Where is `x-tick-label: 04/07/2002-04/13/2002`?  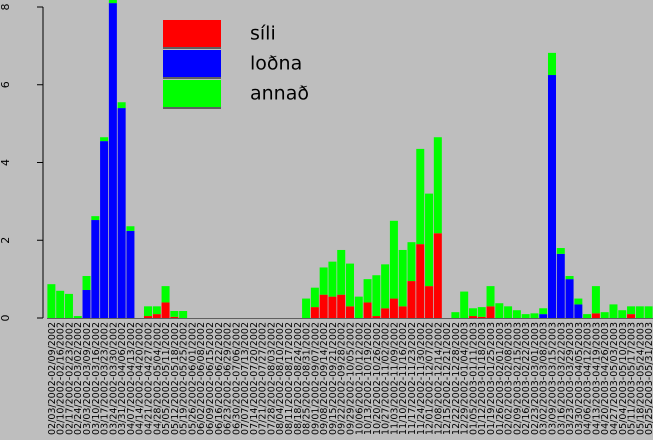 x-tick-label: 04/07/2002-04/13/2002 is located at coordinates (131, 378).